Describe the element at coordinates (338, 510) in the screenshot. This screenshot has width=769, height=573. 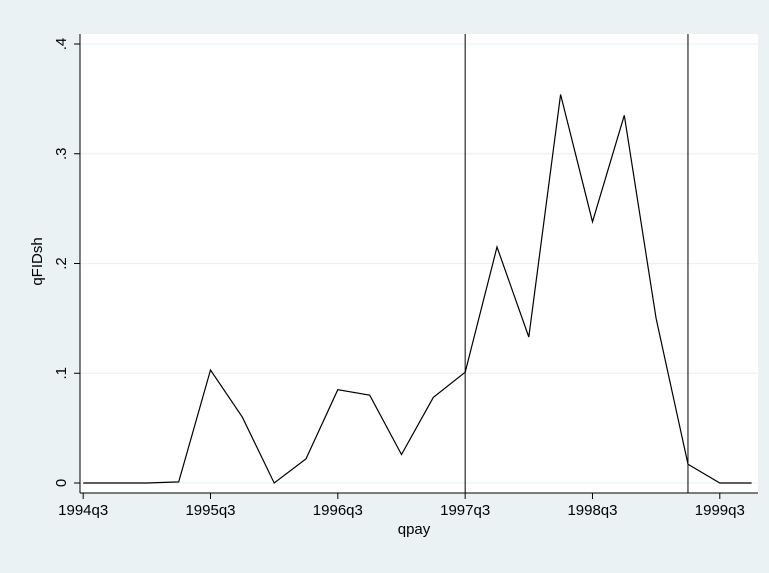
I see `x-tick-label: 1996q3` at that location.